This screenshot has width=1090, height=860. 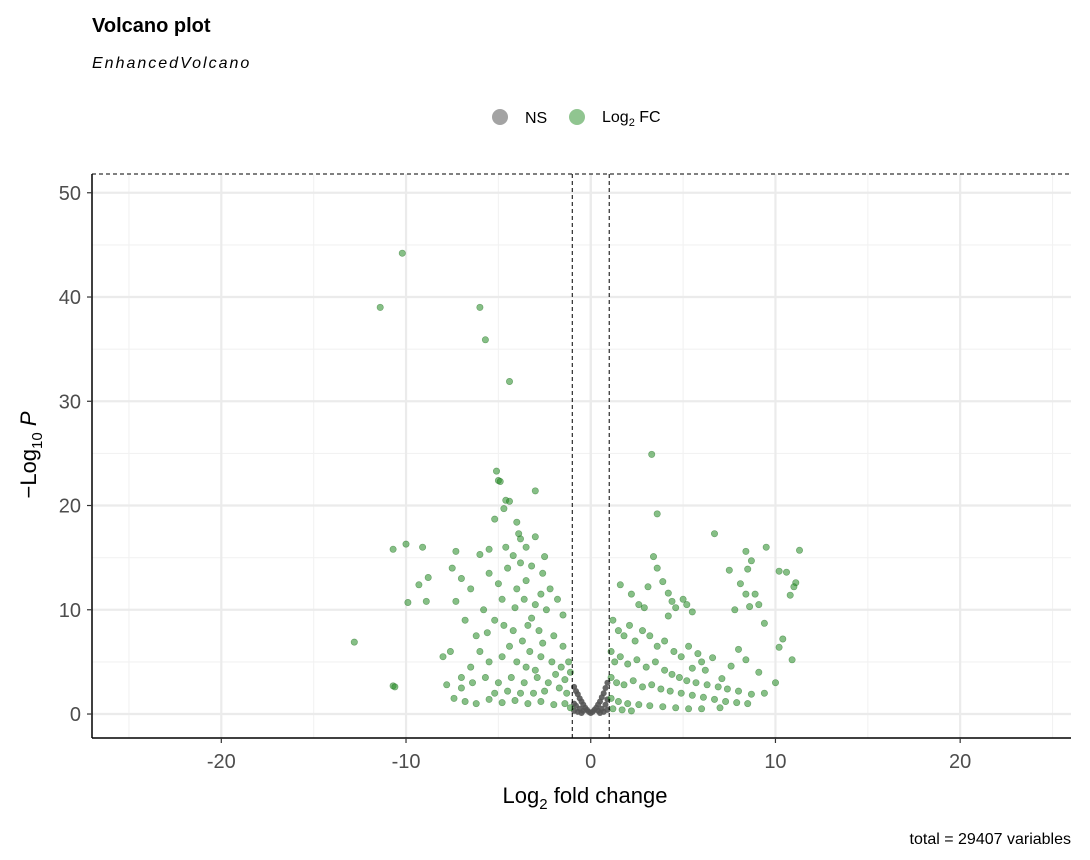 What do you see at coordinates (70, 507) in the screenshot?
I see `y-tick-label: 20` at bounding box center [70, 507].